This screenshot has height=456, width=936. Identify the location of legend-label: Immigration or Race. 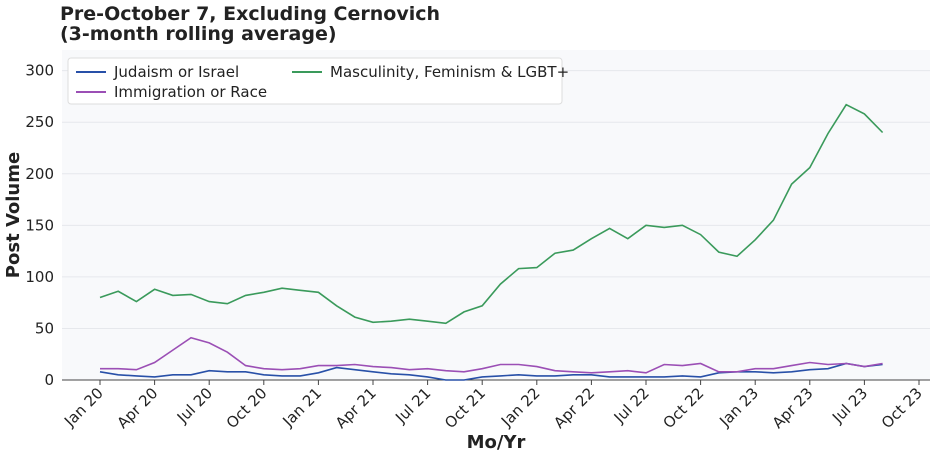
(190, 92).